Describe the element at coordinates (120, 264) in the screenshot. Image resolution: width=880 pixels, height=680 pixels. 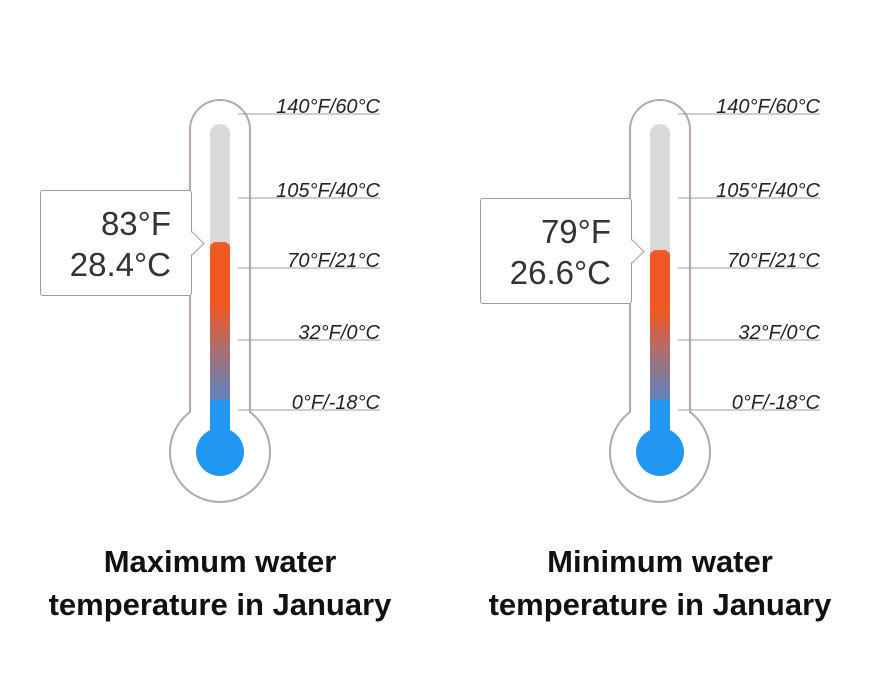
I see `reading-celsius: 28.4°C` at that location.